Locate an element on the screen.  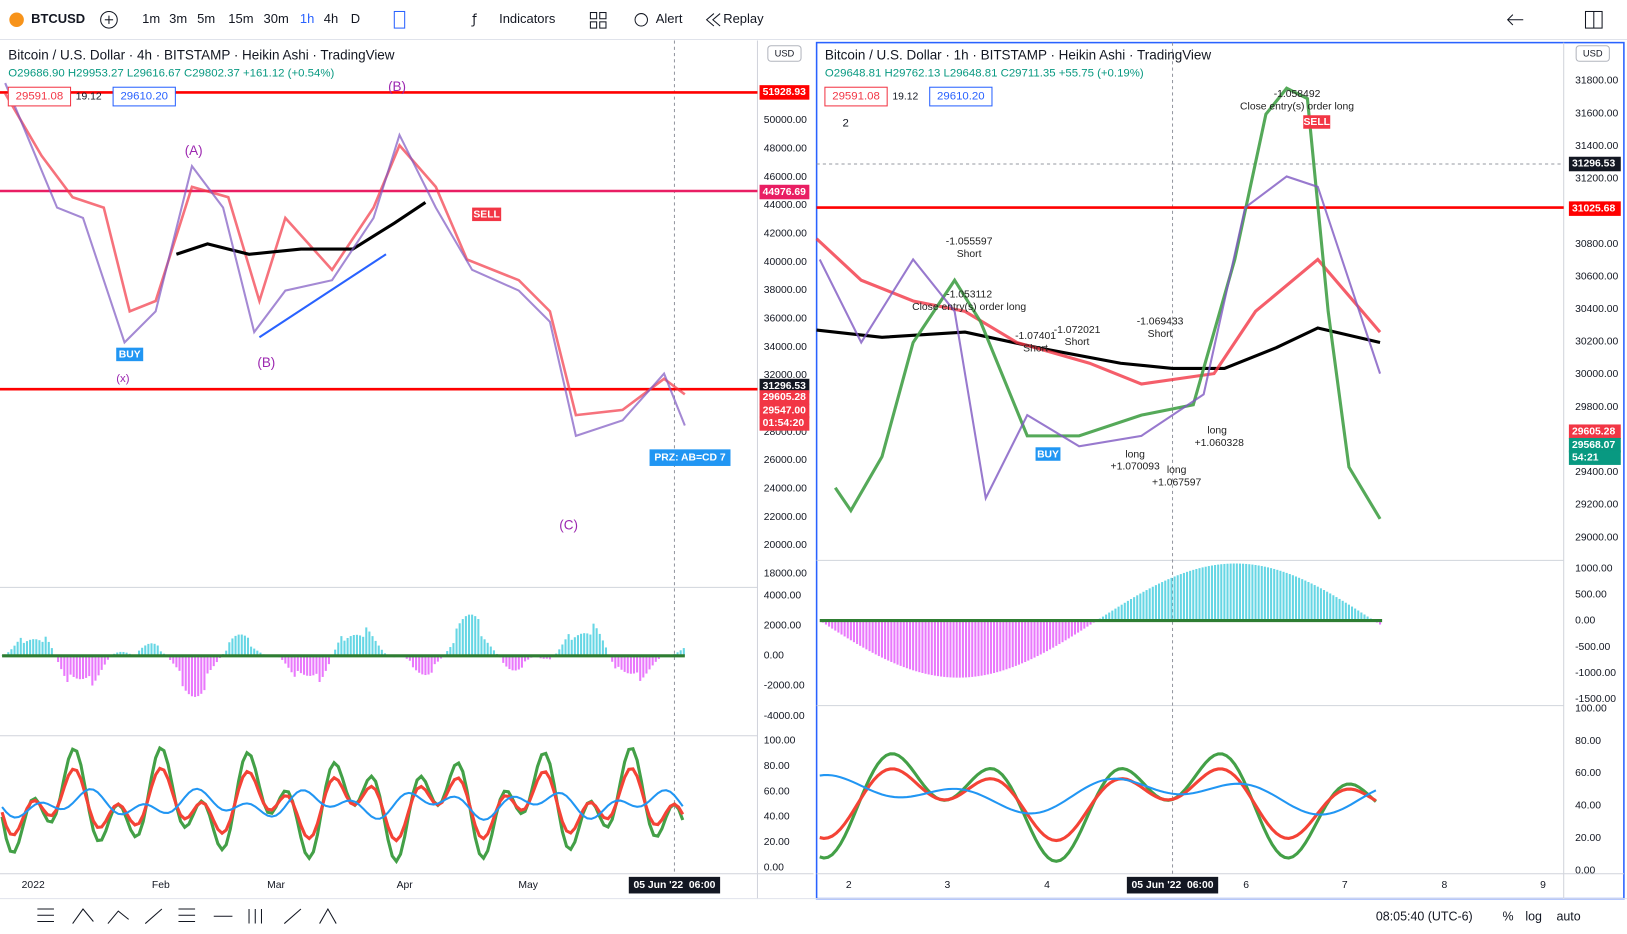
price-series is located at coordinates (1100, 338).